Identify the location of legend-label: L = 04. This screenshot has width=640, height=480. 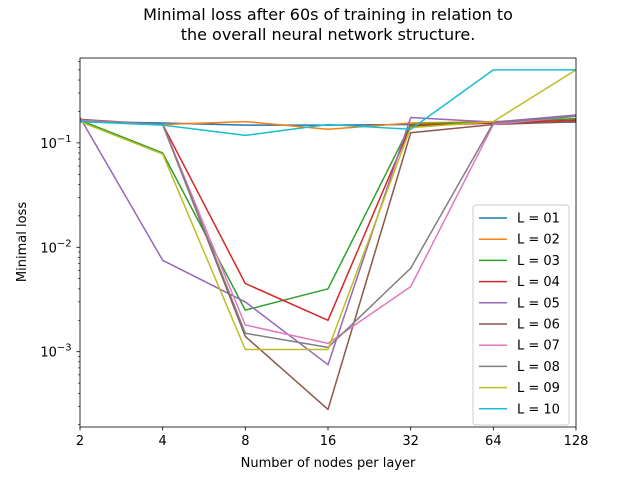
(538, 282).